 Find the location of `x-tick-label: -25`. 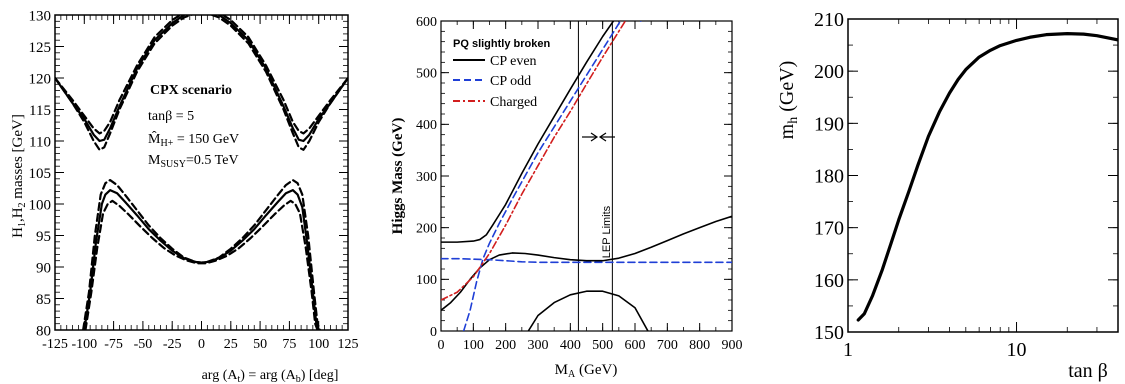

x-tick-label: -25 is located at coordinates (172, 344).